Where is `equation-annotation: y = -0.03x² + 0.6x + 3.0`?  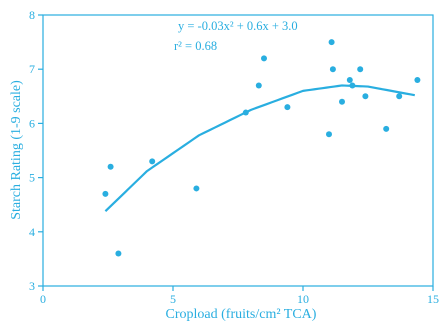
equation-annotation: y = -0.03x² + 0.6x + 3.0 is located at coordinates (238, 26).